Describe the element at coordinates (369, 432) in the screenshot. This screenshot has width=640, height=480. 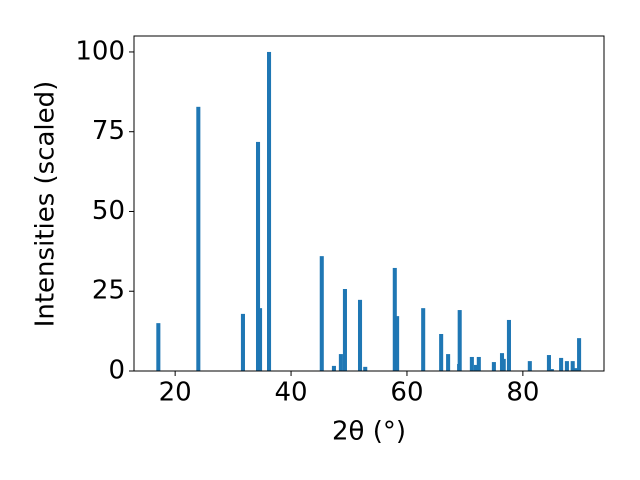
I see `x-axis-label: 2θ (°)` at that location.